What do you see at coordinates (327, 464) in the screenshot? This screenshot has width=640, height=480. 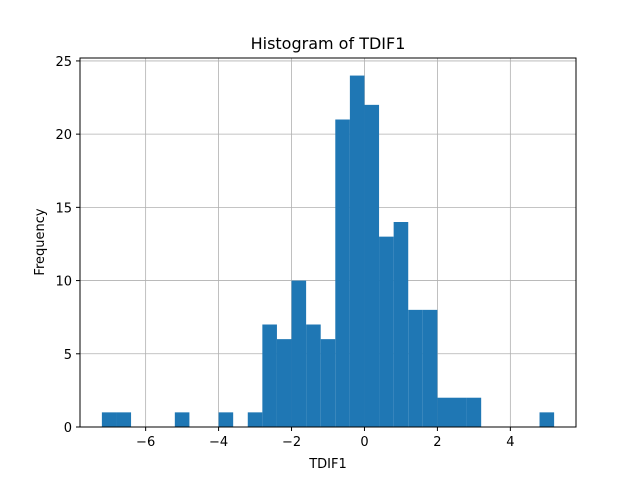 I see `x-axis-label: TDIF1` at bounding box center [327, 464].